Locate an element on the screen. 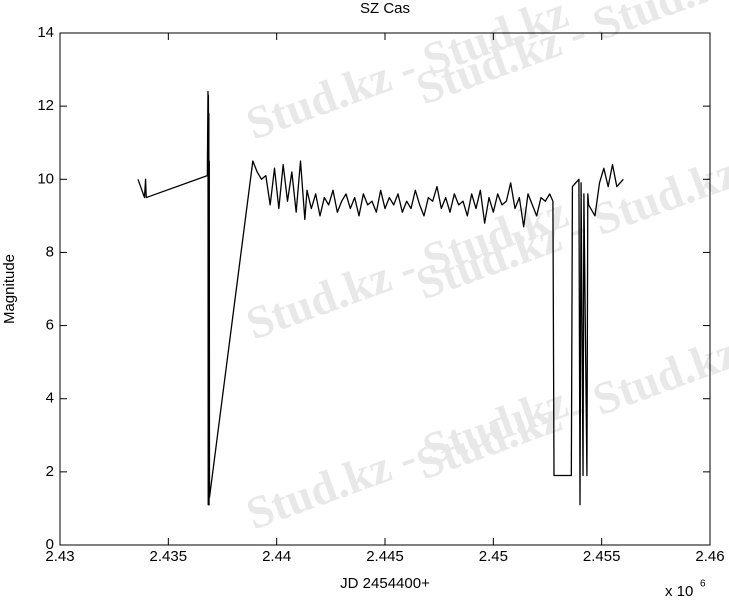  y-tick-label: 2 is located at coordinates (50, 471).